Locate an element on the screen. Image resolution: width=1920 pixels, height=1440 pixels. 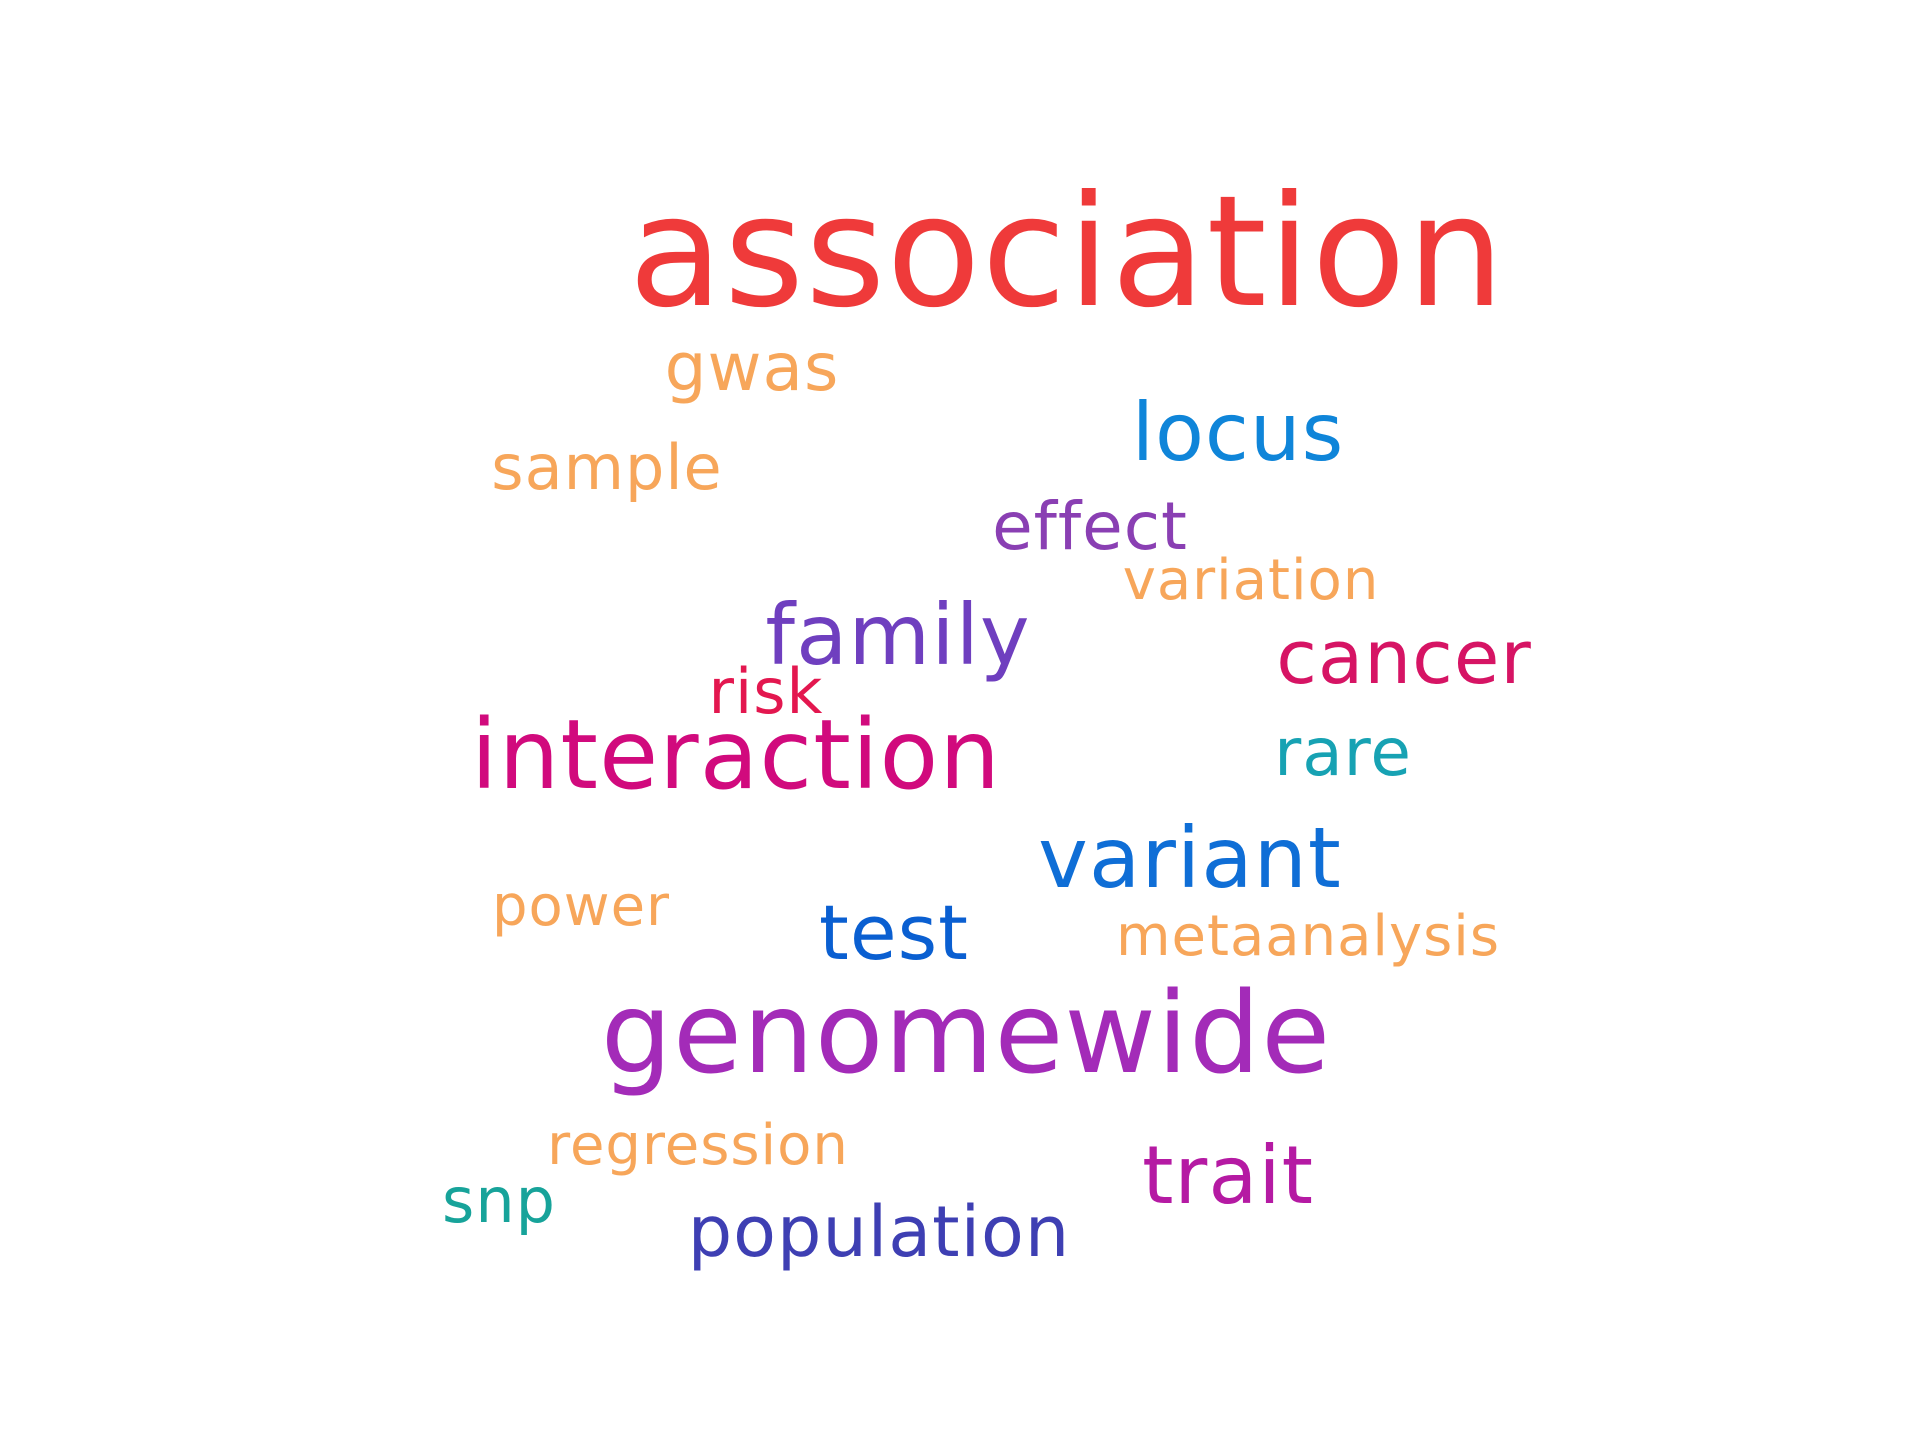
word-snp: snp is located at coordinates (499, 1200).